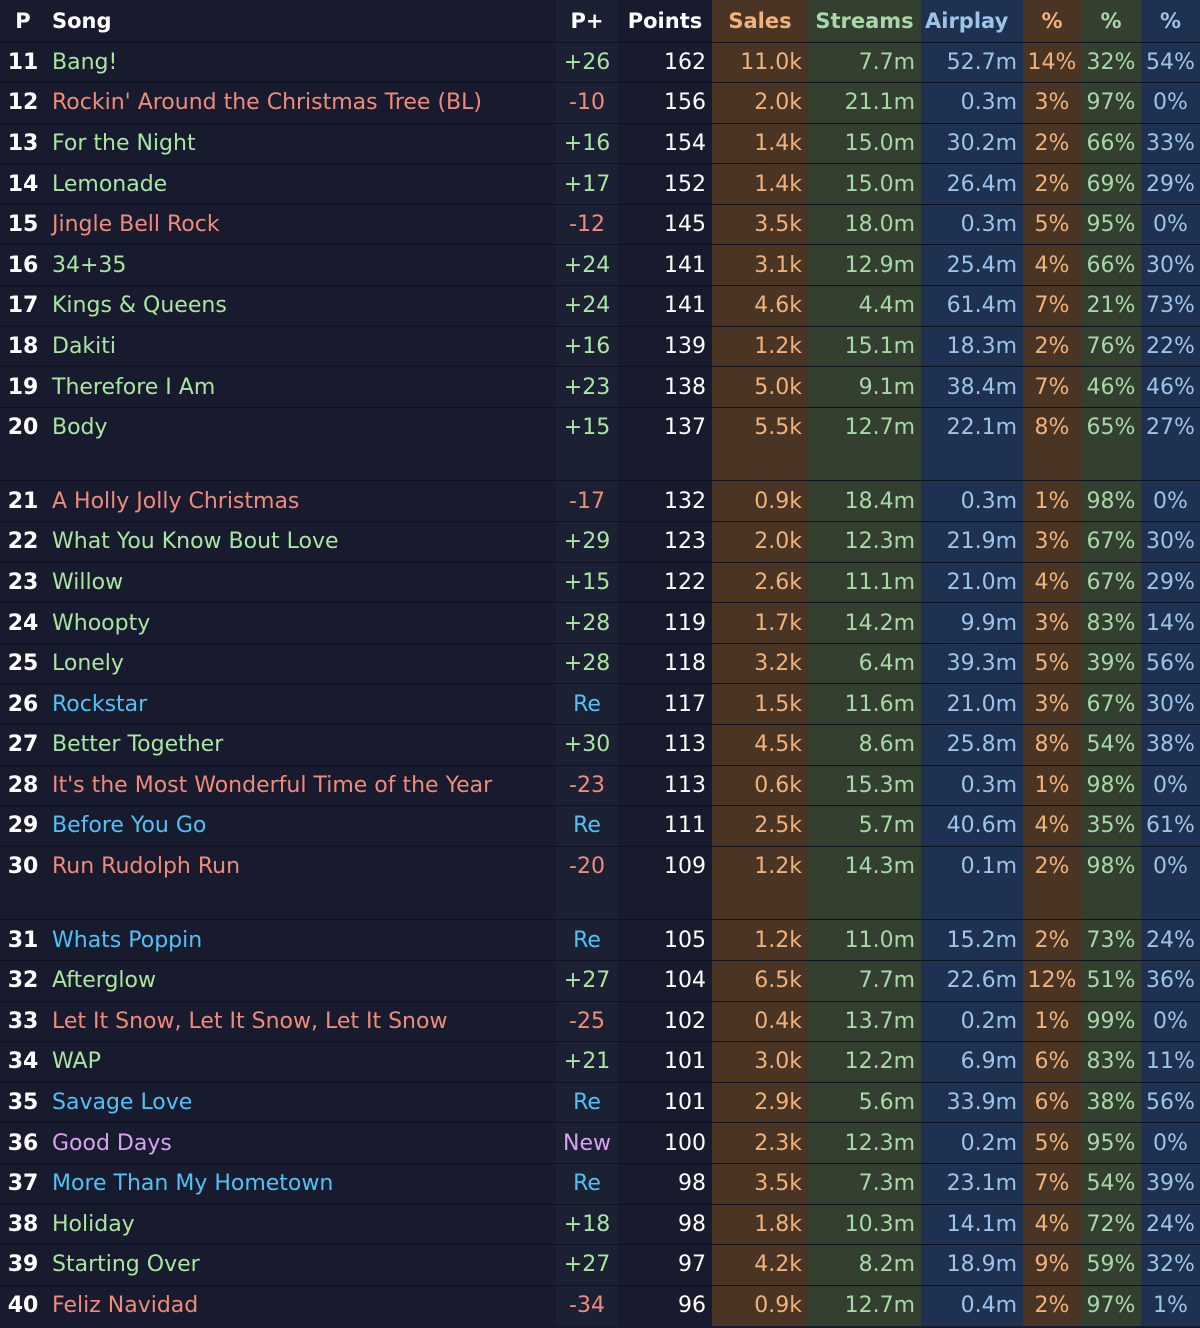 Image resolution: width=1200 pixels, height=1328 pixels. Describe the element at coordinates (864, 1062) in the screenshot. I see `row-streams: 12.2m` at that location.